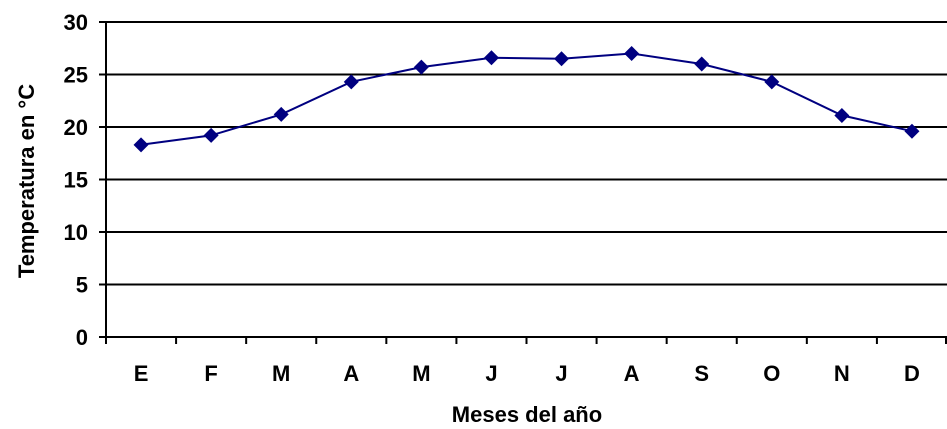  What do you see at coordinates (771, 373) in the screenshot?
I see `x-tick-label: O` at bounding box center [771, 373].